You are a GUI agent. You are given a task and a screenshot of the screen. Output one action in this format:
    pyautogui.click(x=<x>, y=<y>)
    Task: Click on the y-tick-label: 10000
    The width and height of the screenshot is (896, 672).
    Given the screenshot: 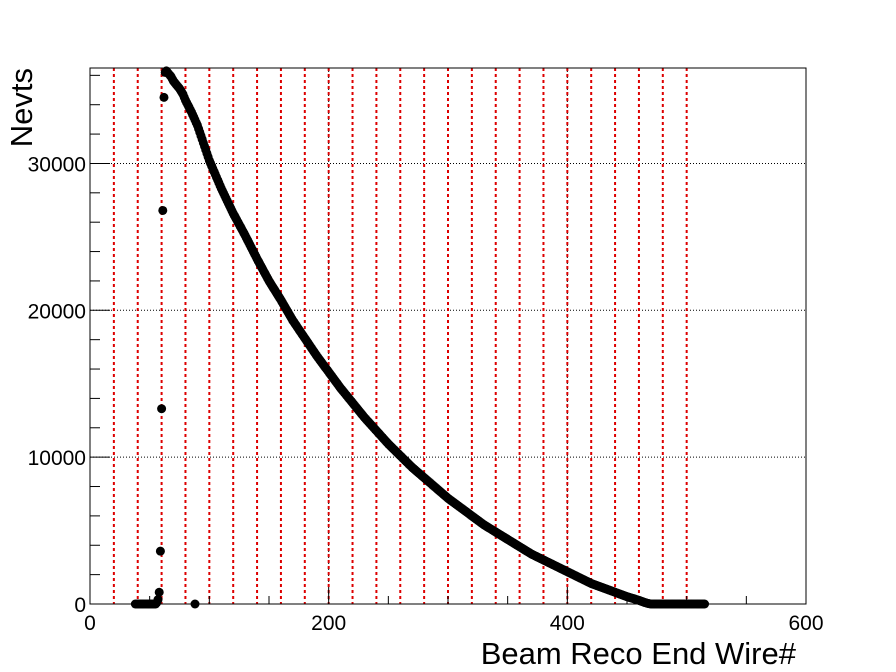 What is the action you would take?
    pyautogui.click(x=57, y=458)
    